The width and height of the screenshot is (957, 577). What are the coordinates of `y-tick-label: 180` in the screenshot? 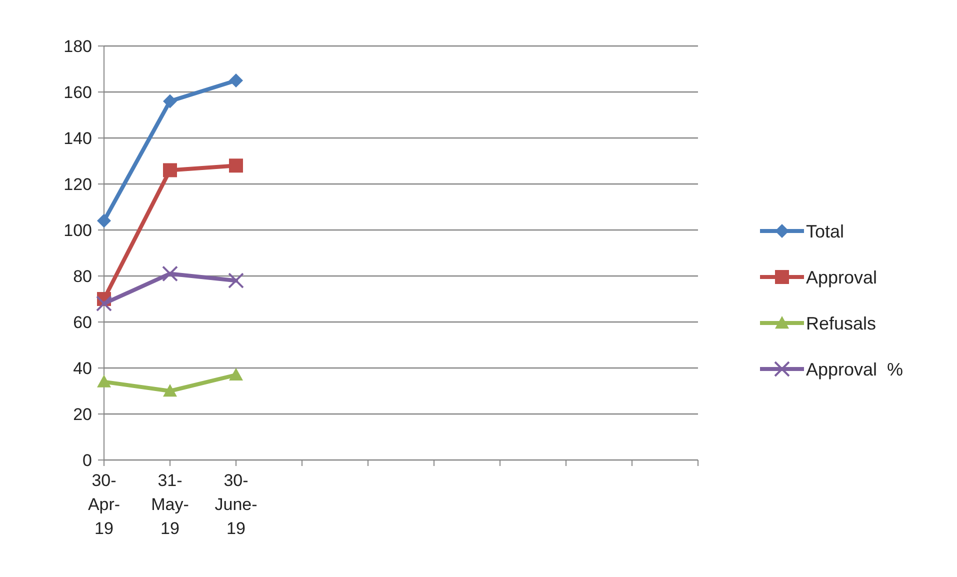 It's located at (78, 46).